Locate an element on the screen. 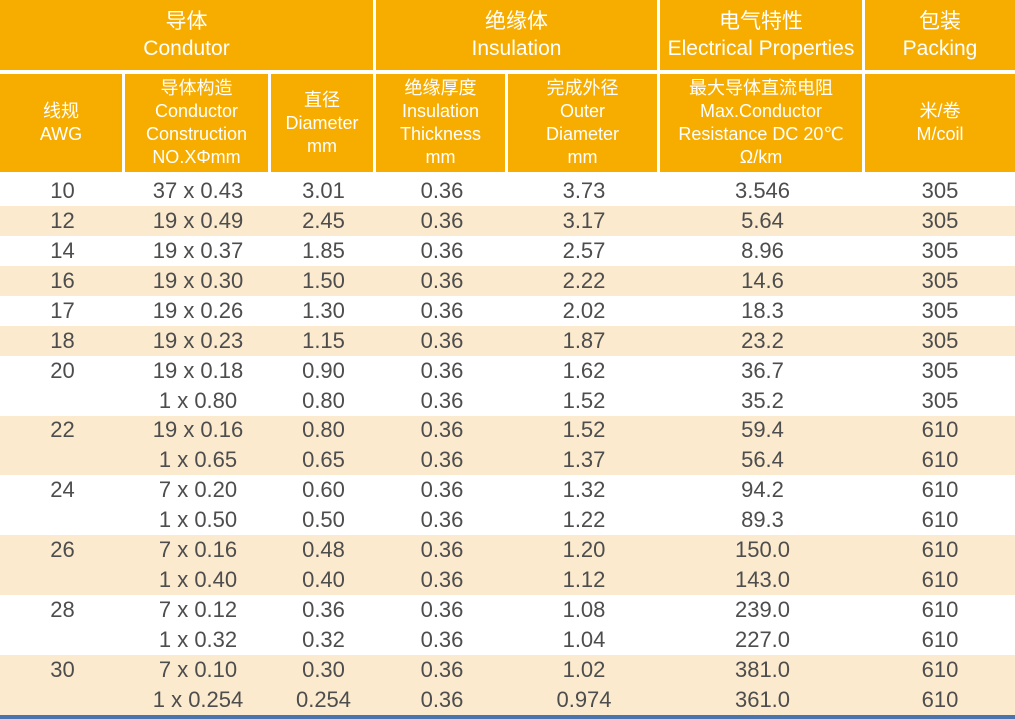 This screenshot has width=1015, height=719. table-cell: 35.2 is located at coordinates (762, 400).